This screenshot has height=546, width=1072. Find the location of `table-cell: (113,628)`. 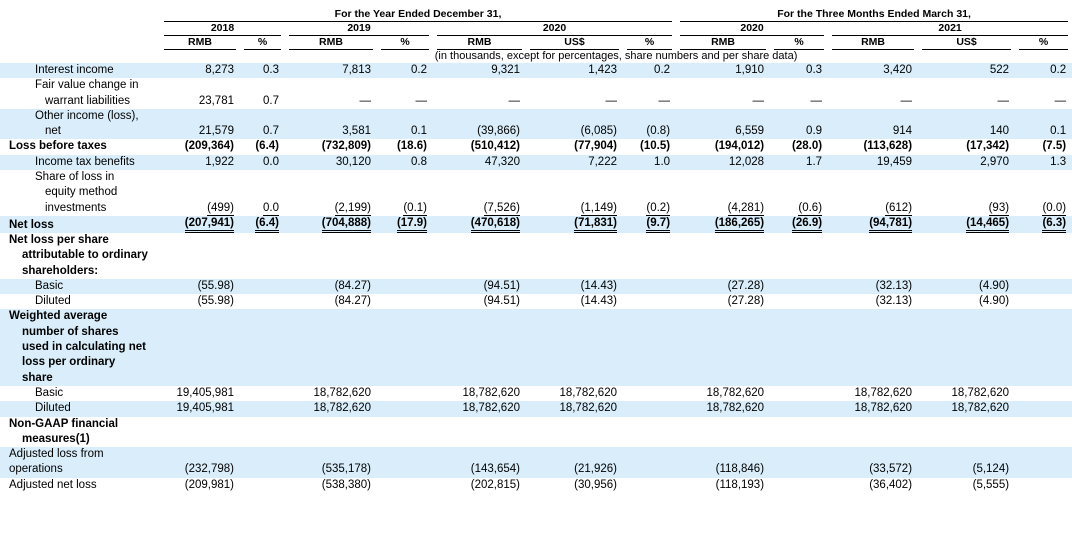

table-cell: (113,628) is located at coordinates (873, 146).